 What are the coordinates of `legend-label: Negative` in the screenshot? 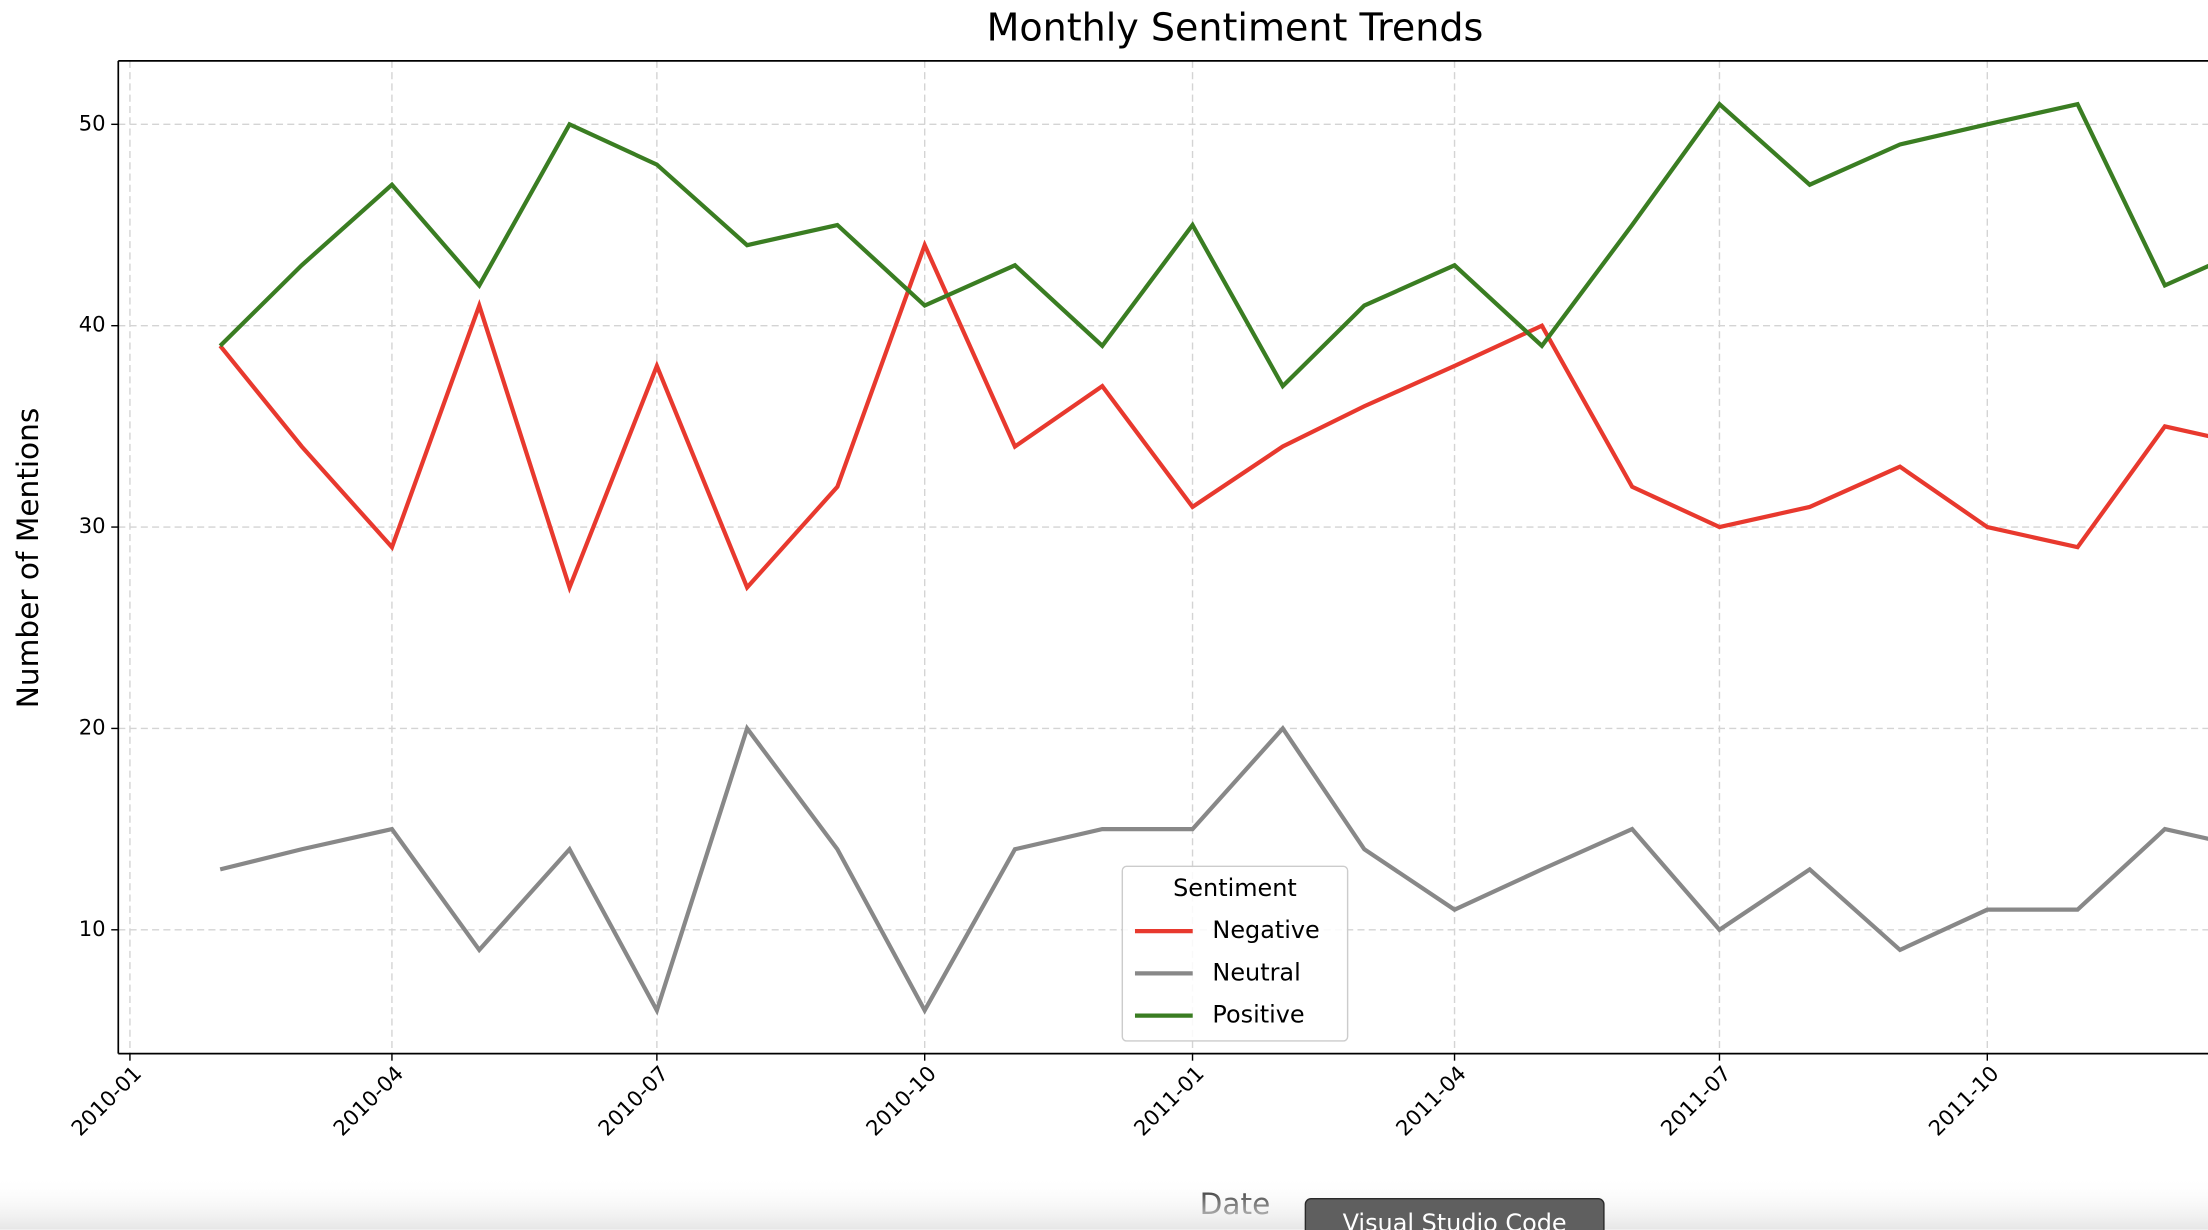 It's located at (1265, 930).